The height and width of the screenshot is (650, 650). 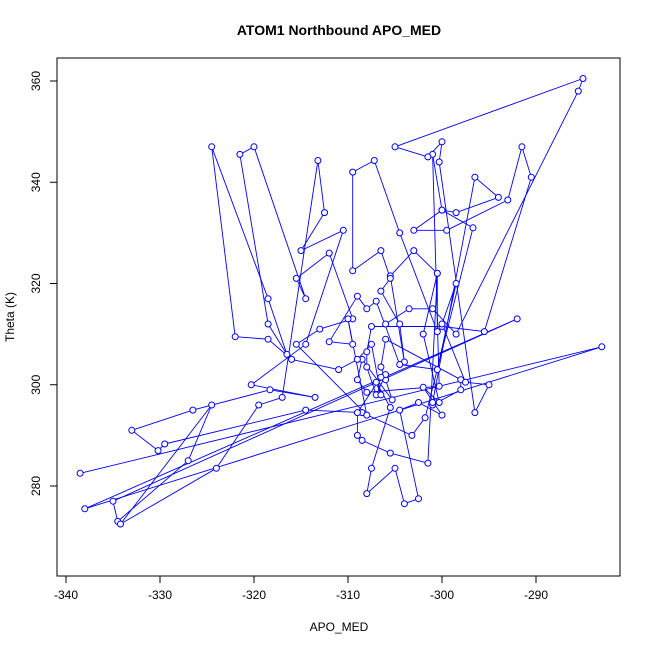 What do you see at coordinates (66, 595) in the screenshot?
I see `x-tick-label: -340` at bounding box center [66, 595].